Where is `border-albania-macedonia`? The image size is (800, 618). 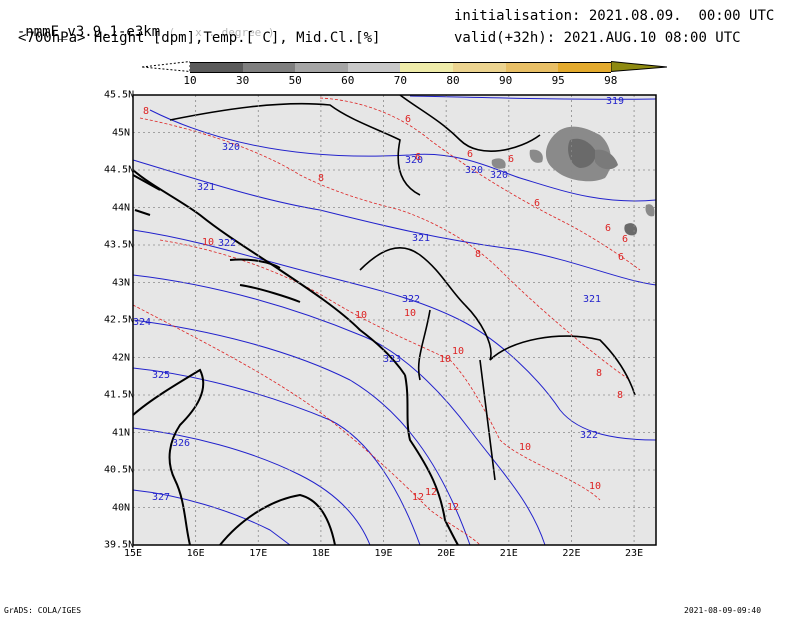 border-albania-macedonia is located at coordinates (456, 395).